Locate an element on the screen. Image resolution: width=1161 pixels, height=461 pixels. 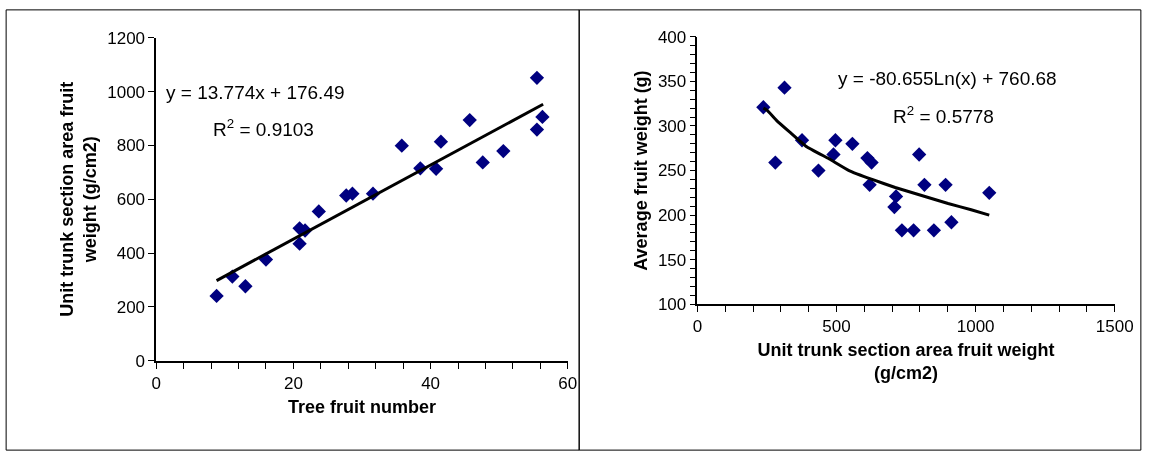
y-tick-label: 600 is located at coordinates (131, 200).